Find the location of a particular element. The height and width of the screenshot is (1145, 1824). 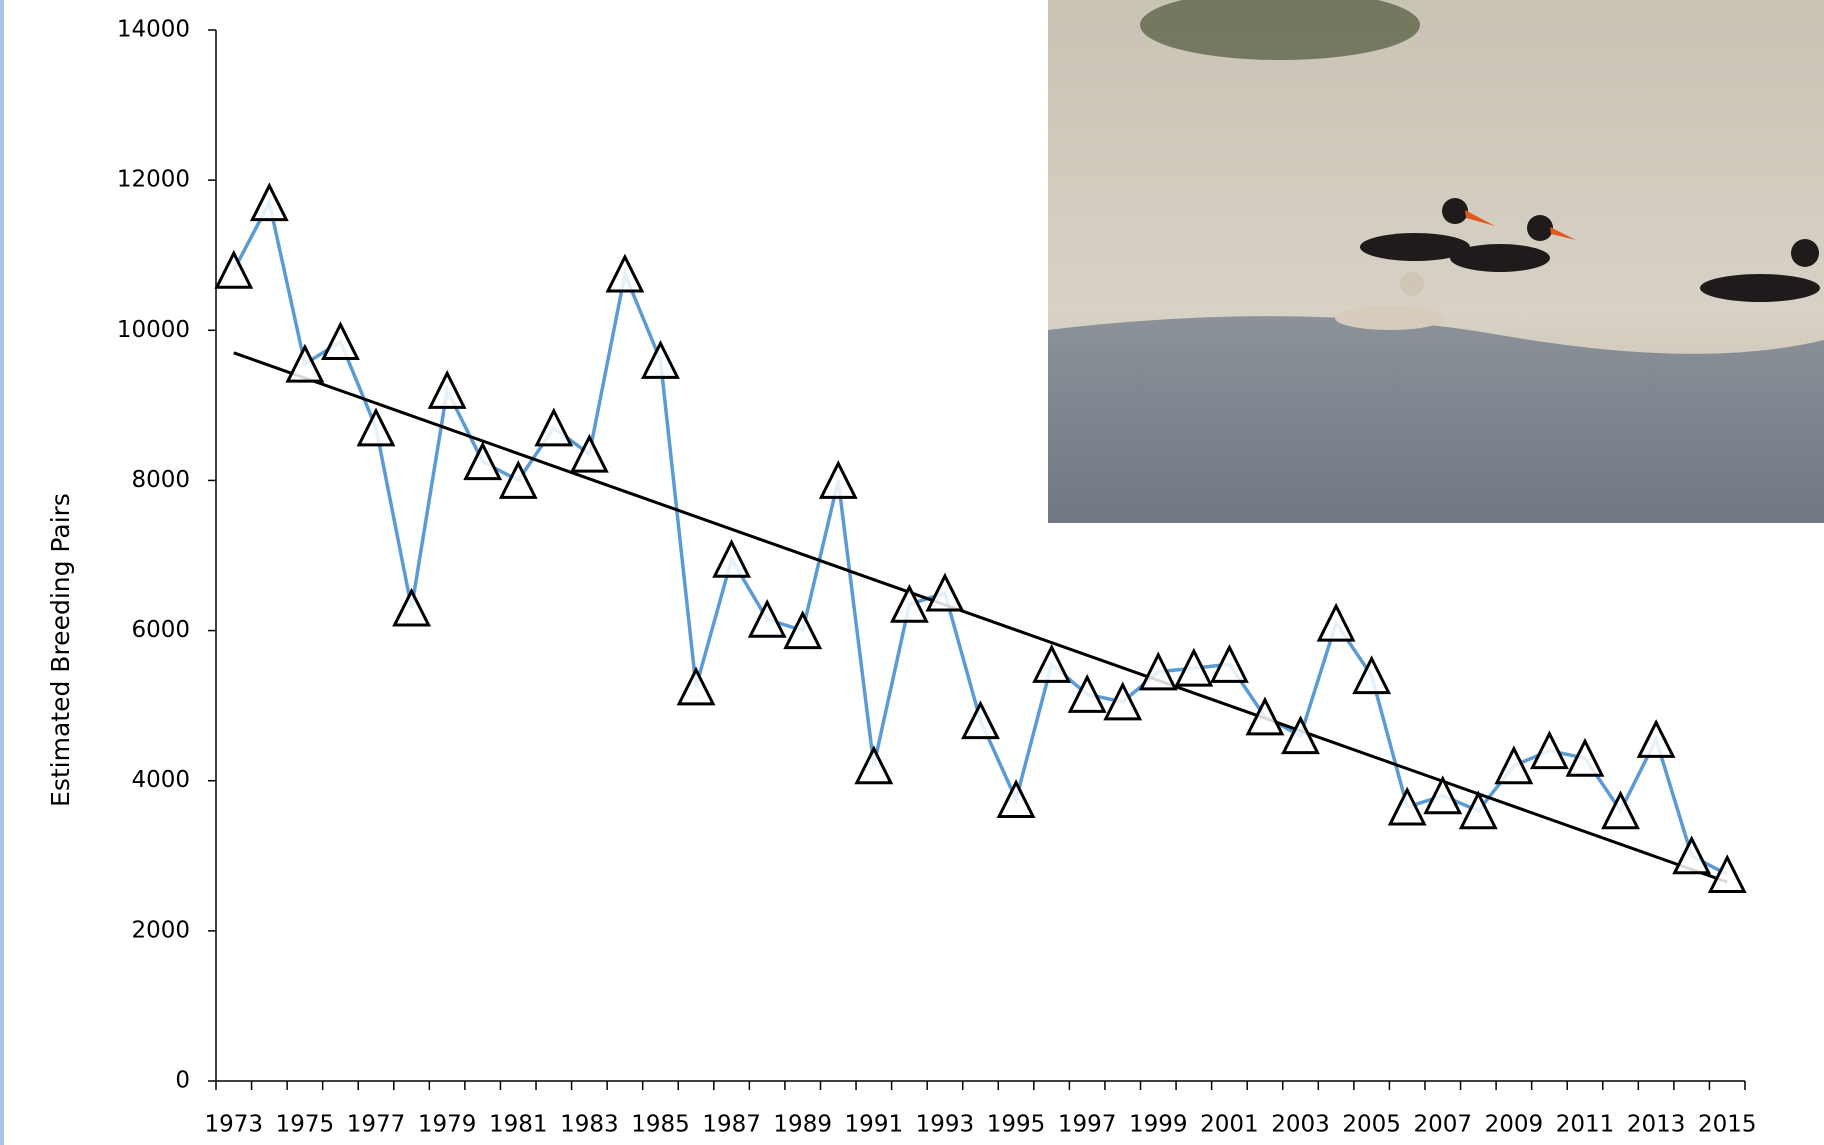

x-tick-label: 2009 is located at coordinates (1514, 1125).